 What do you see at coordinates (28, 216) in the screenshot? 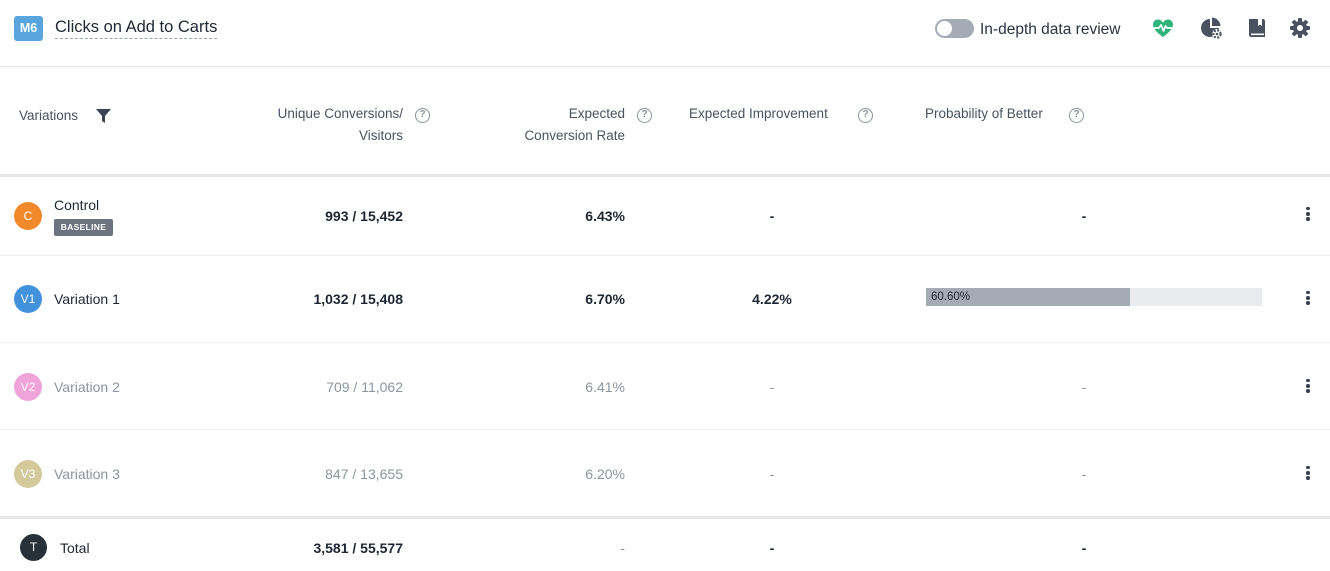
I see `avatar-control: C` at bounding box center [28, 216].